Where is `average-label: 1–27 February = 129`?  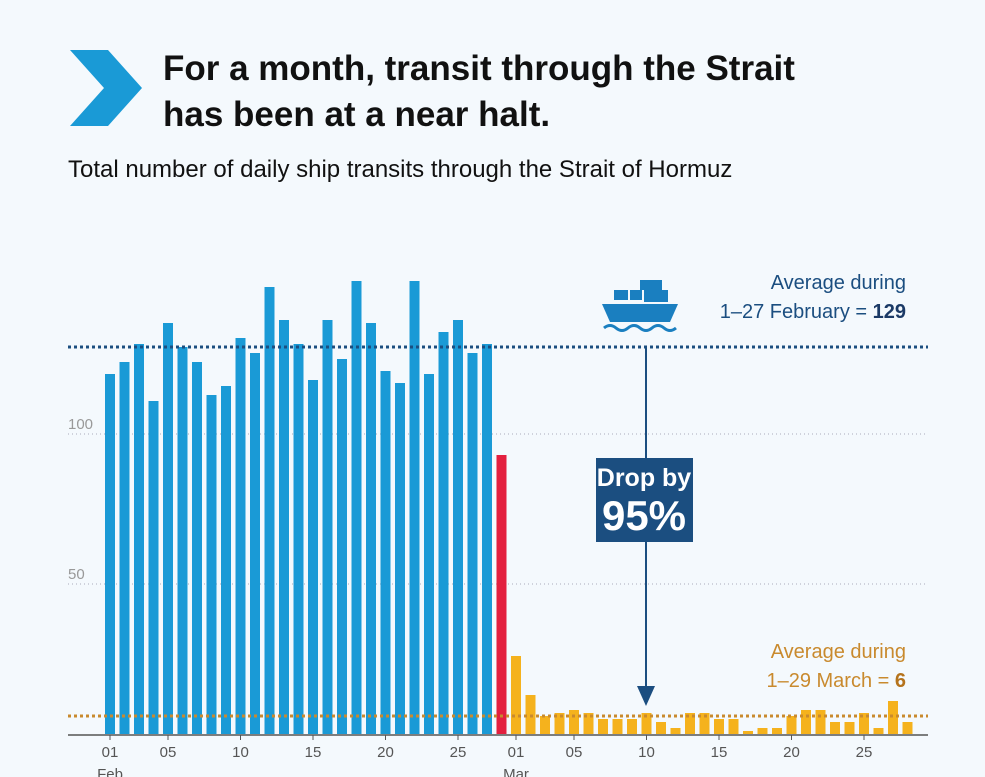 average-label: 1–27 February = 129 is located at coordinates (813, 312).